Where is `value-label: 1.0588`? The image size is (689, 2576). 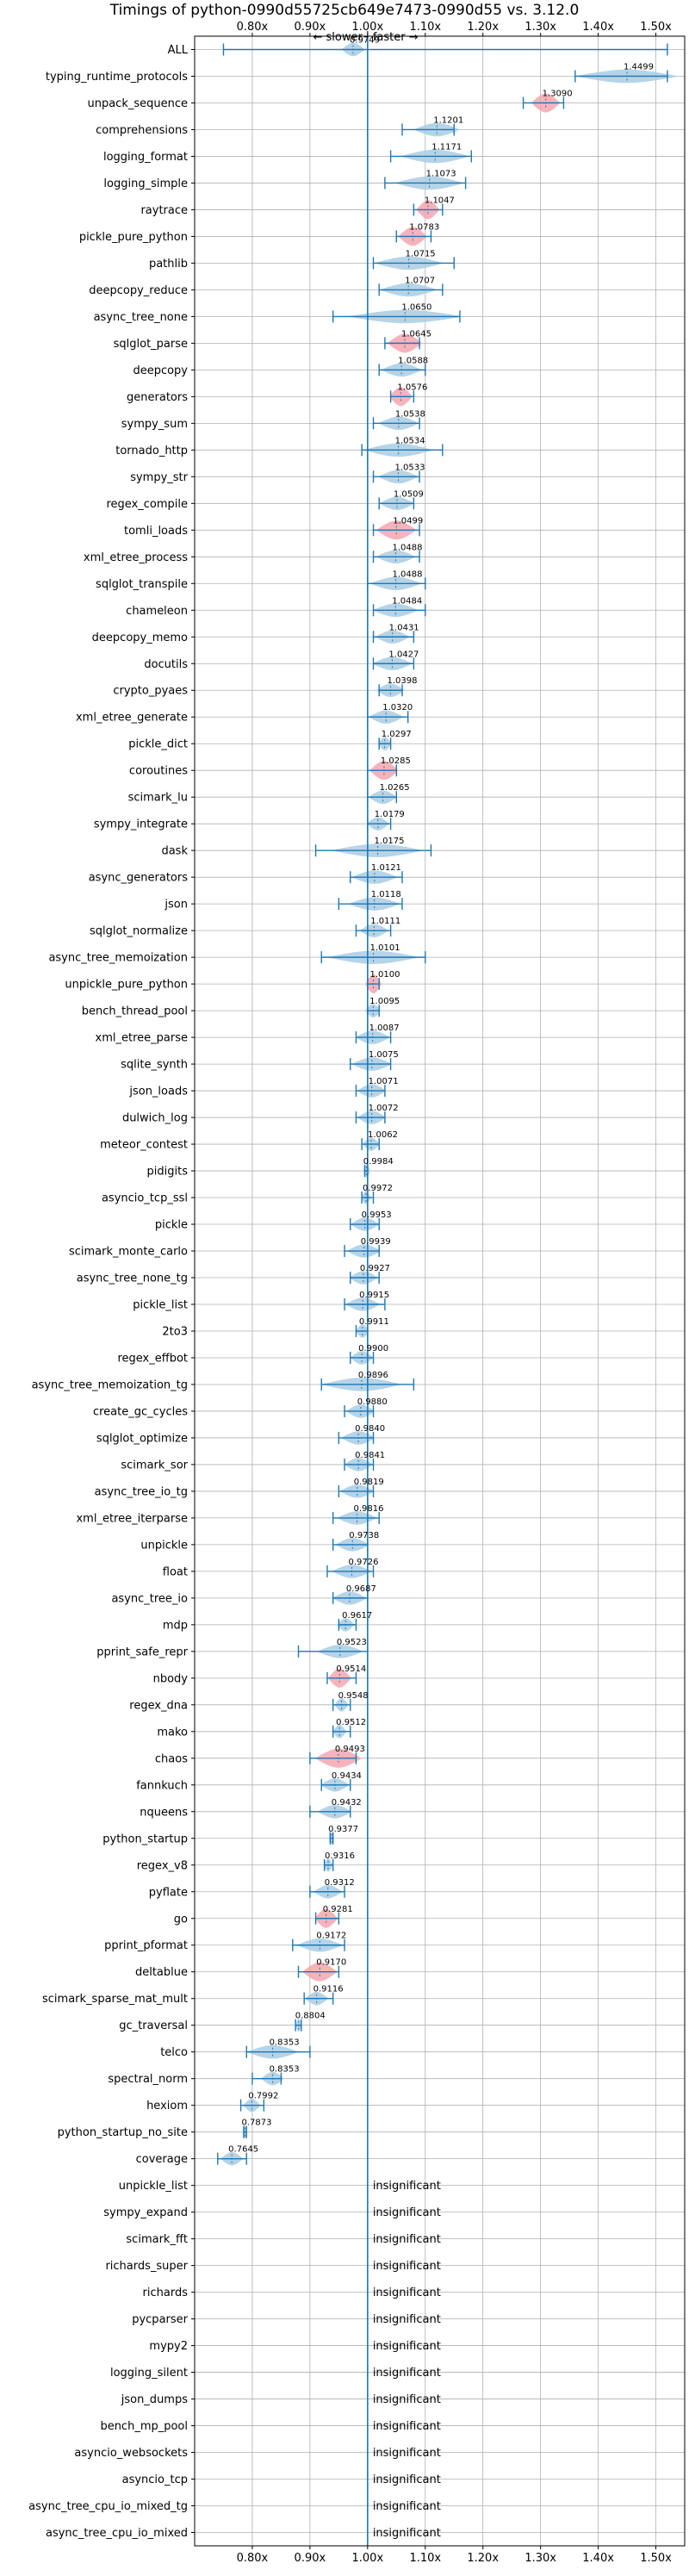 value-label: 1.0588 is located at coordinates (413, 361).